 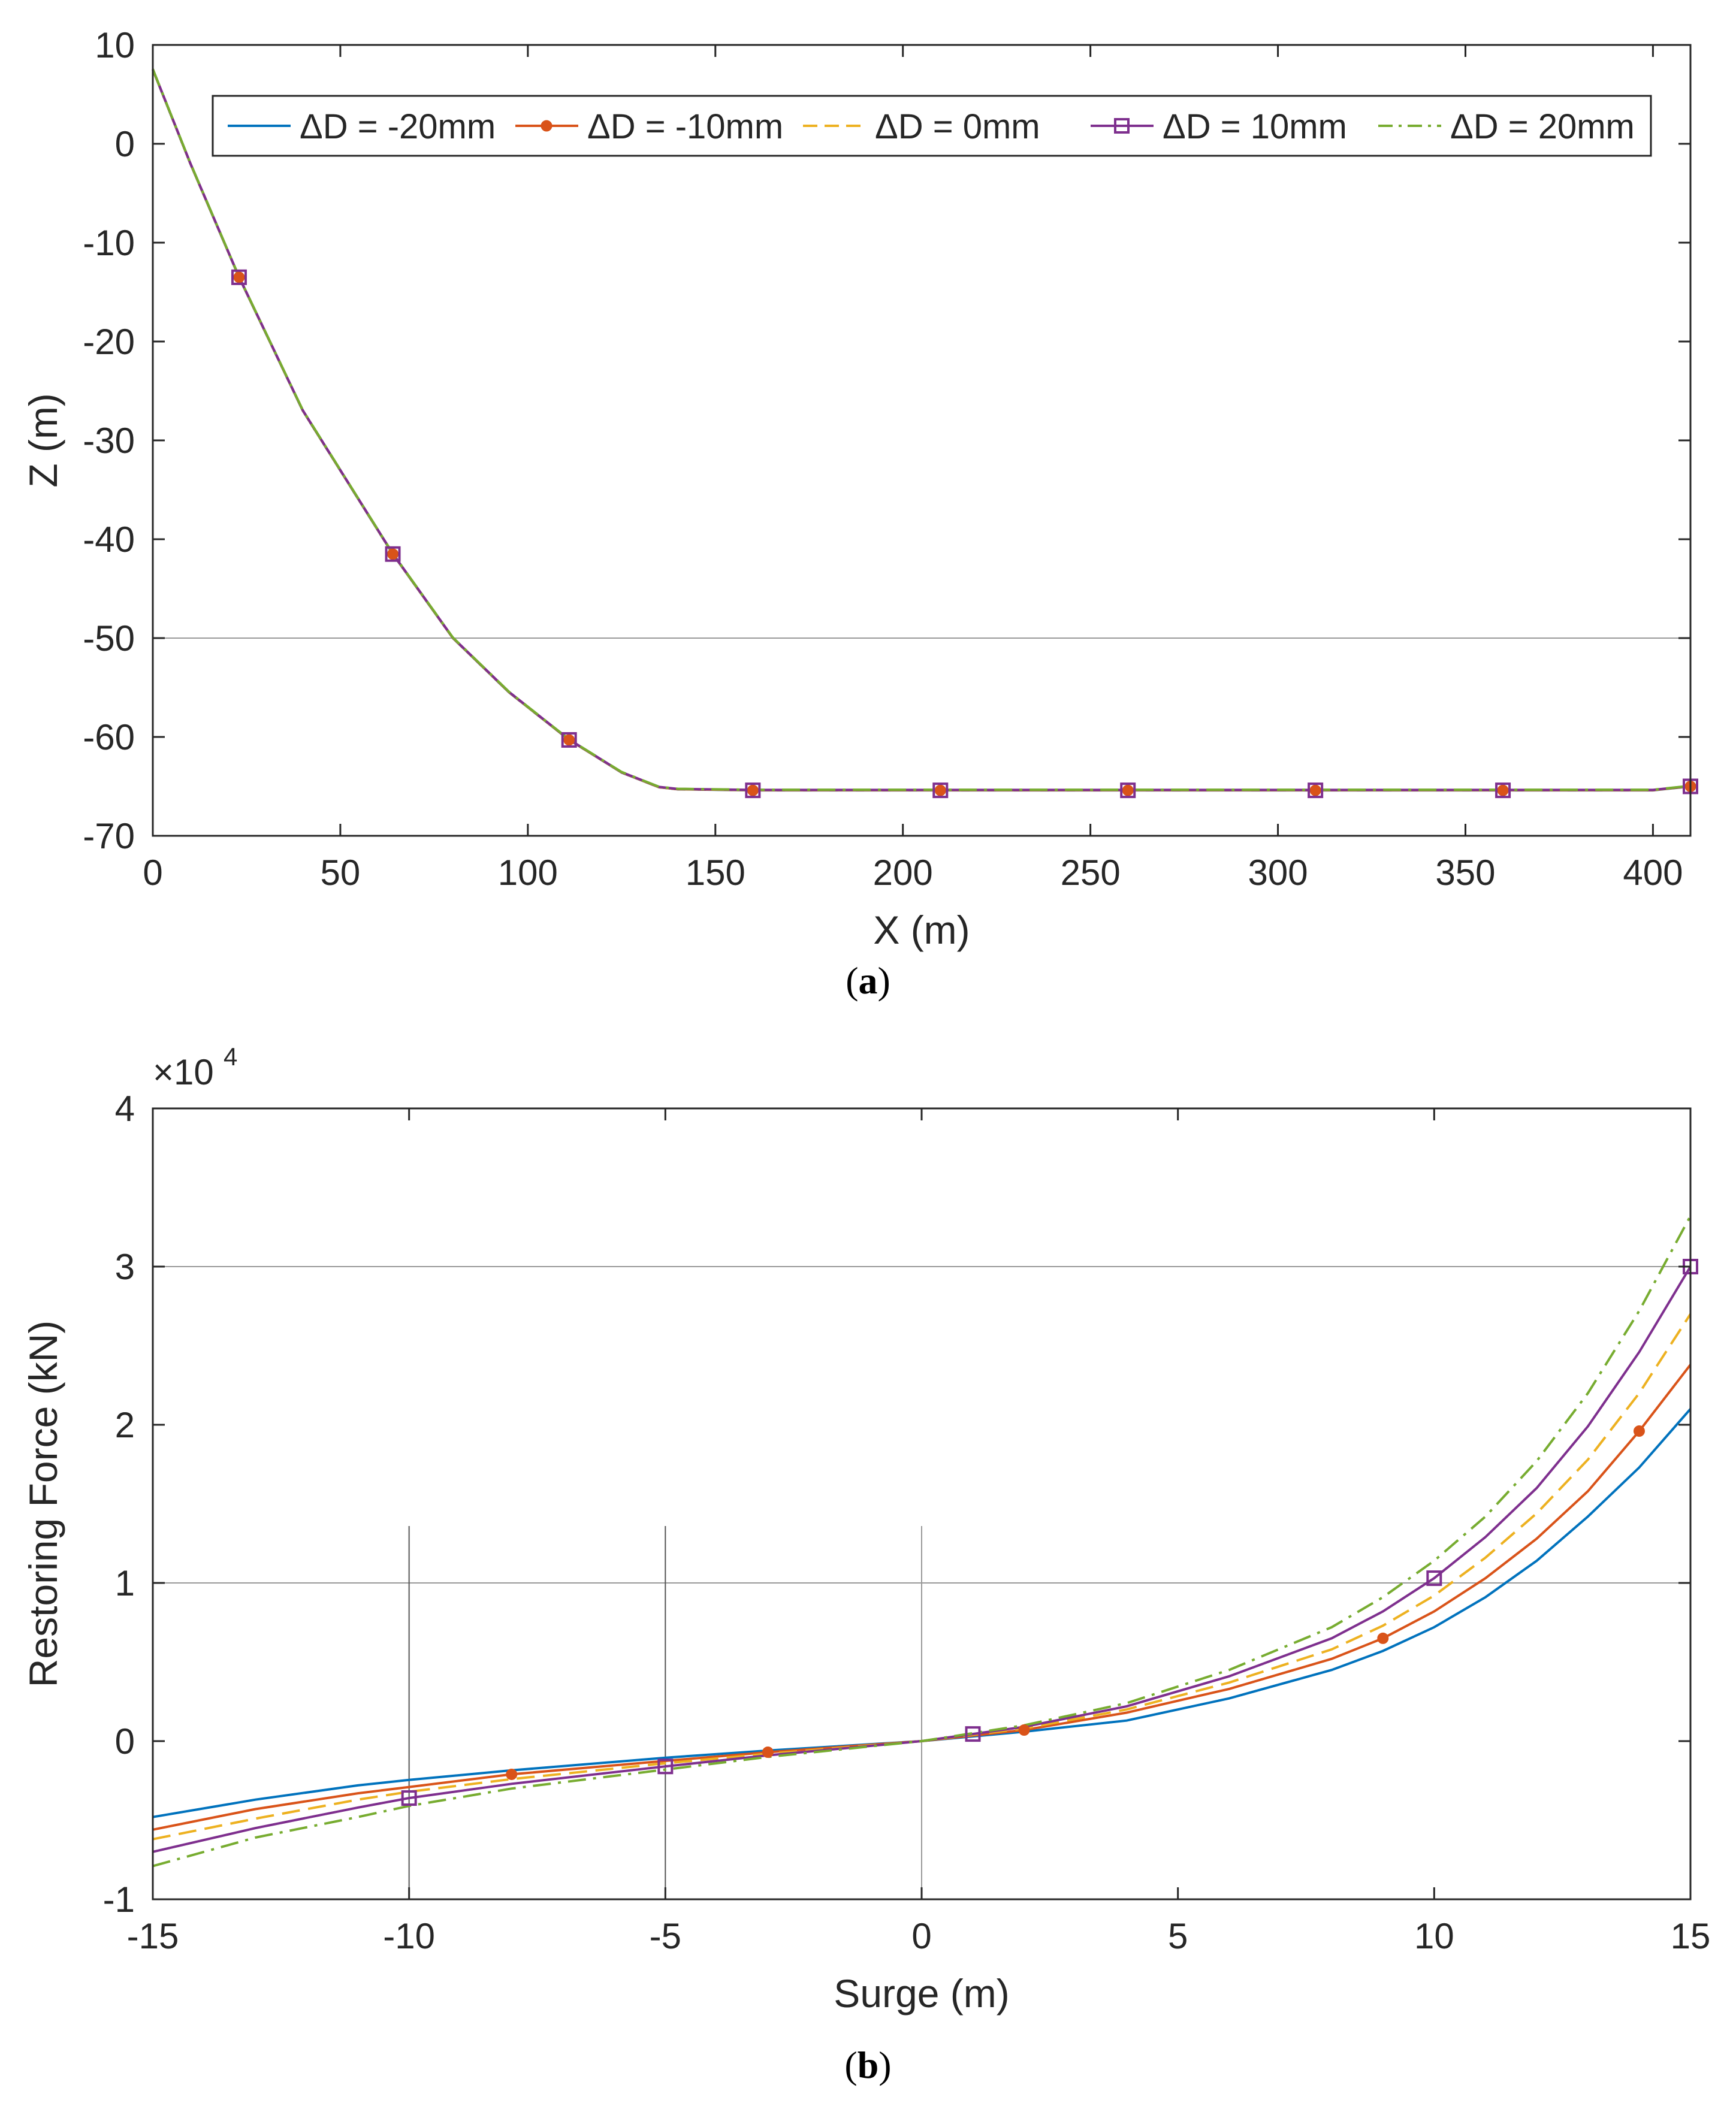 I want to click on caption-a-open: (, so click(x=853, y=980).